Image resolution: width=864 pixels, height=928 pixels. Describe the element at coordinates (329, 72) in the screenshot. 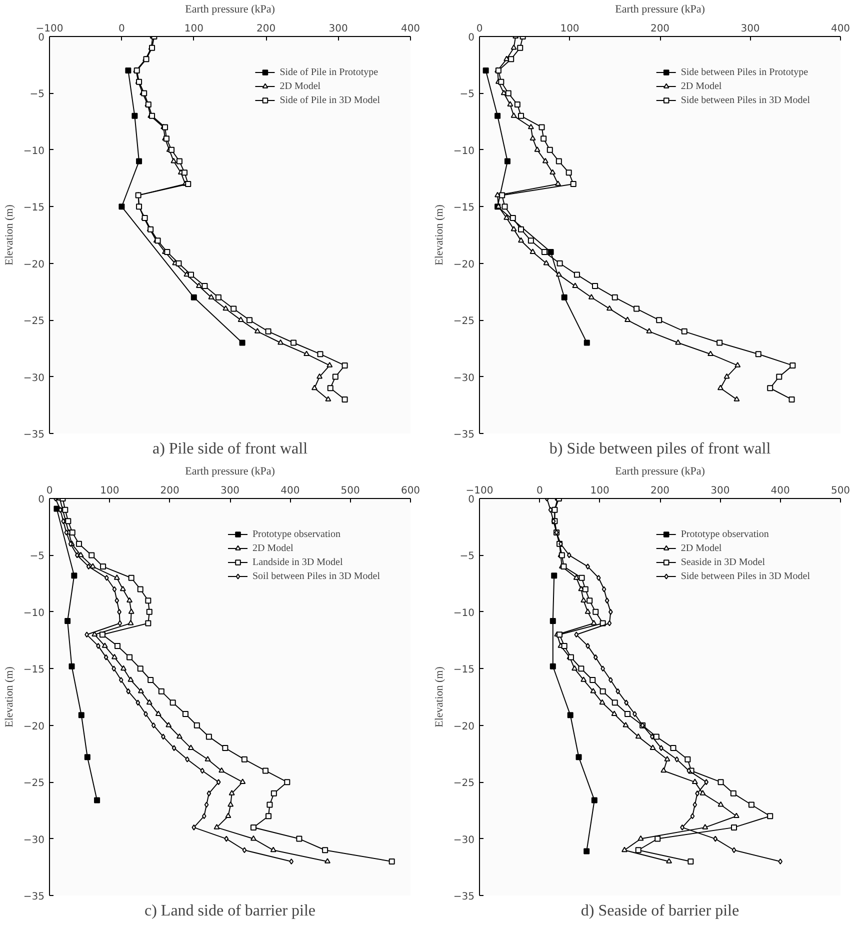

I see `legend-label: Side of Pile in Prototype` at that location.